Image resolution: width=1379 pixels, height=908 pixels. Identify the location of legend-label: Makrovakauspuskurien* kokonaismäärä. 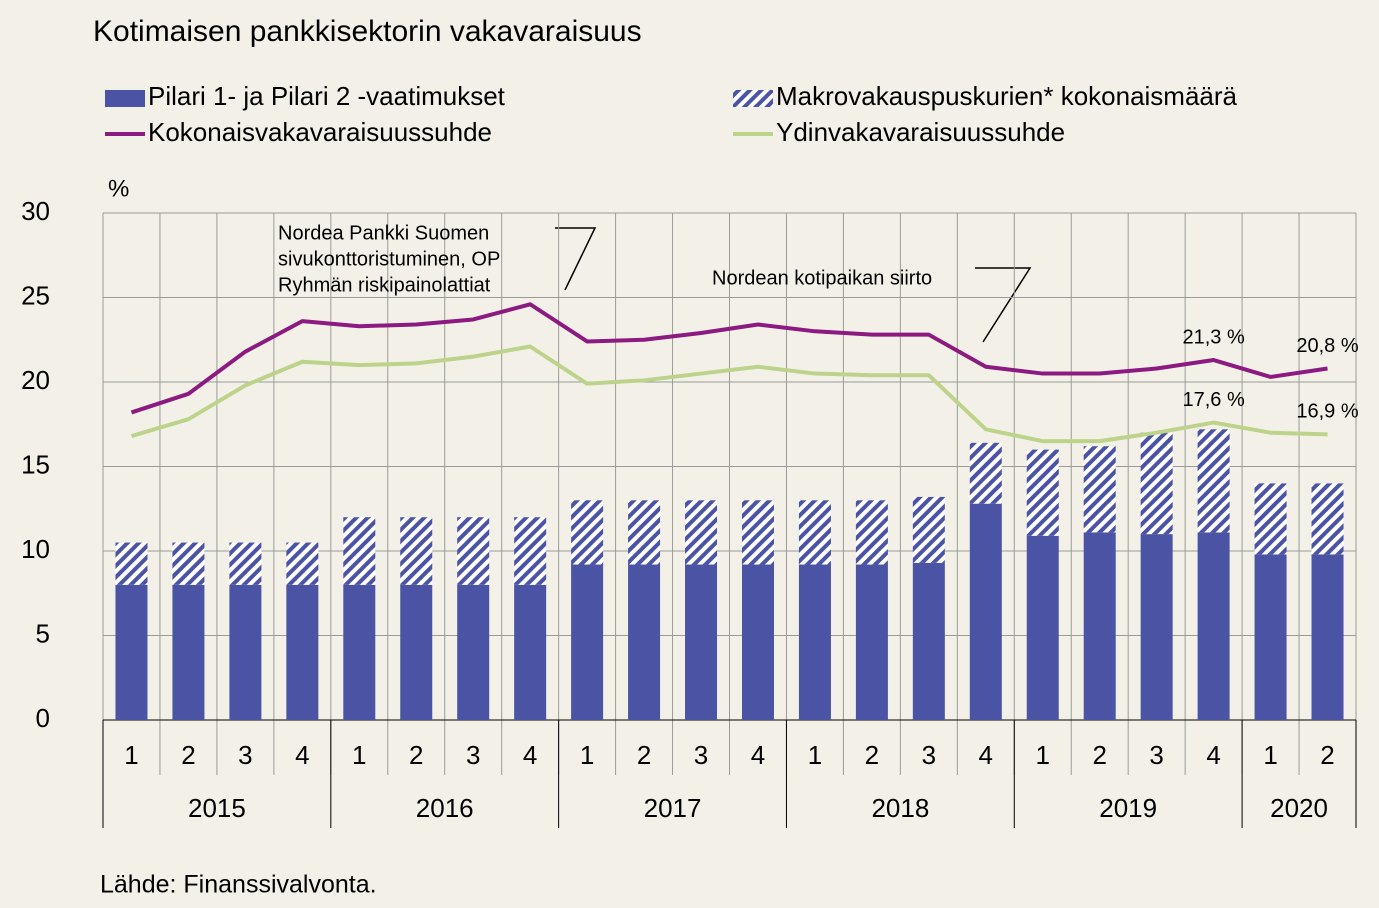
(1007, 96).